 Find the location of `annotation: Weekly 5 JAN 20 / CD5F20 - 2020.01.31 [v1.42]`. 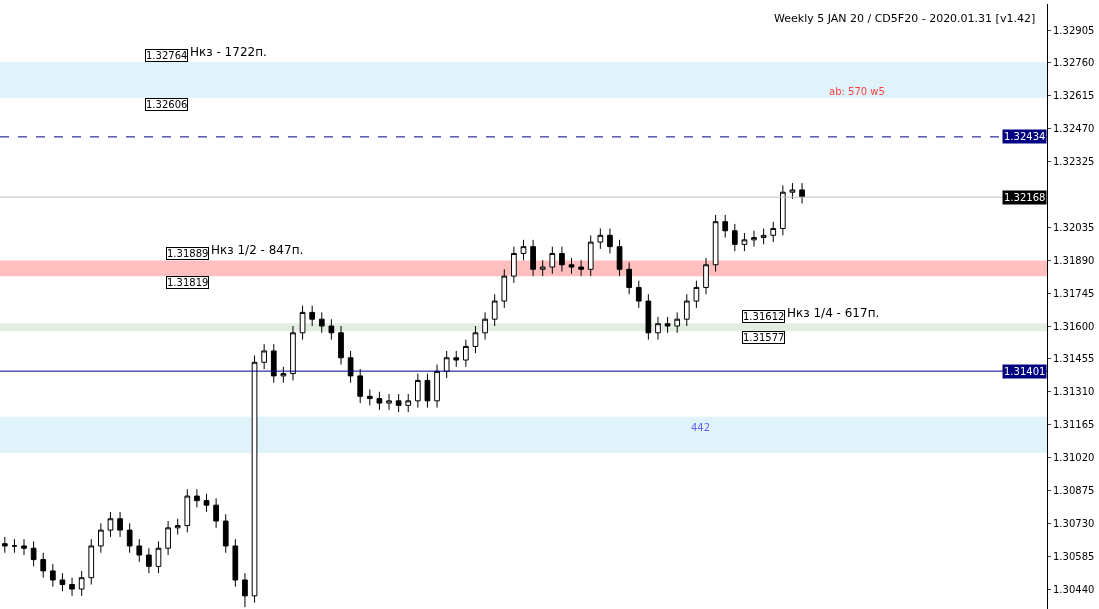

annotation: Weekly 5 JAN 20 / CD5F20 - 2020.01.31 [v1.42] is located at coordinates (905, 18).